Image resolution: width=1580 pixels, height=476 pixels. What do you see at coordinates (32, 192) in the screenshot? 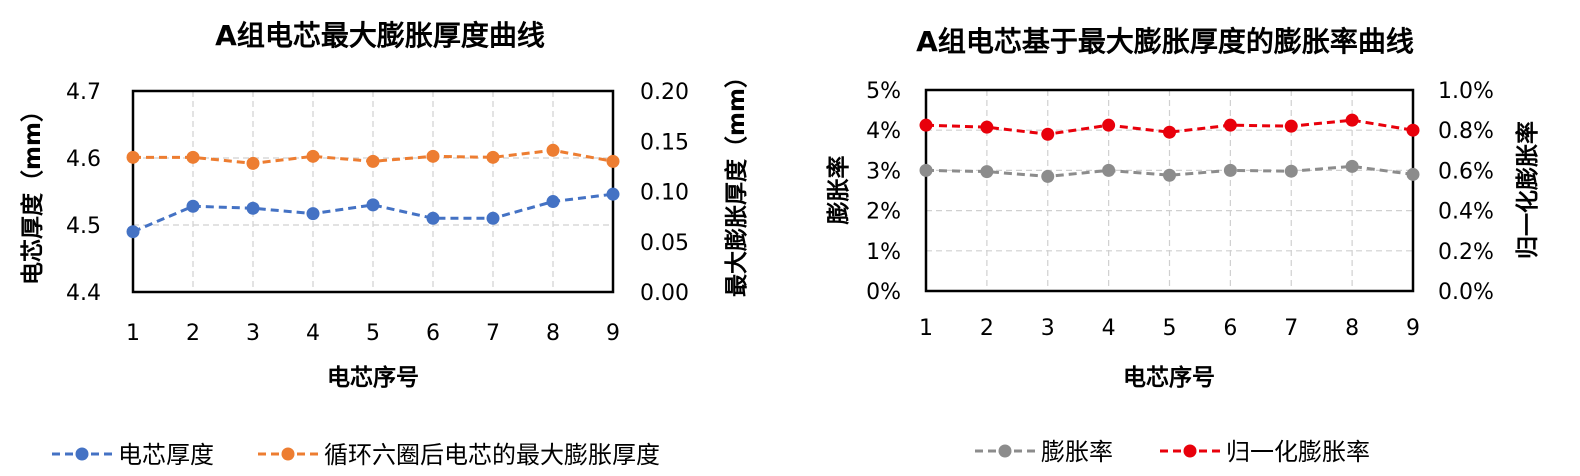
I see `chart1-ylabel-left: 电芯厚度（mm）` at bounding box center [32, 192].